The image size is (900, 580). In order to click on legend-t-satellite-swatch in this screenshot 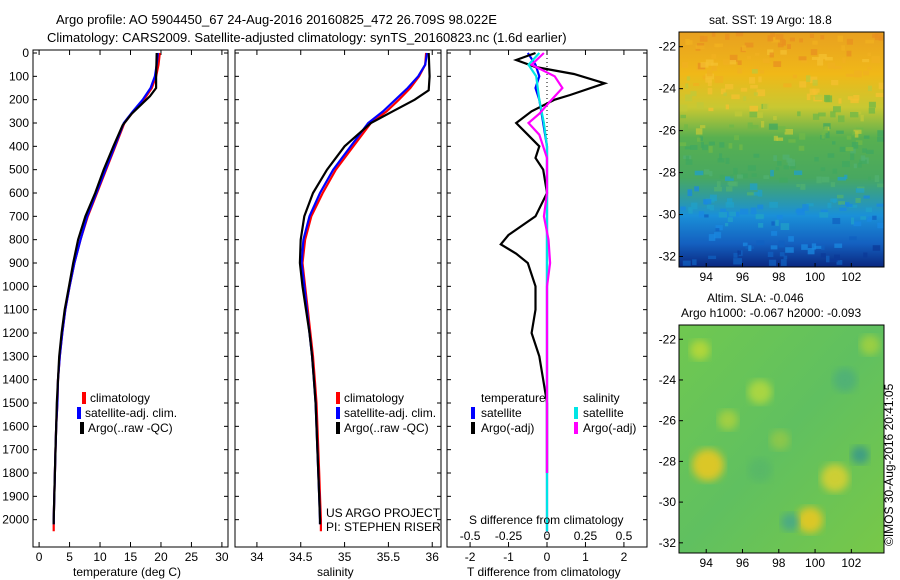, I will do `click(473, 413)`.